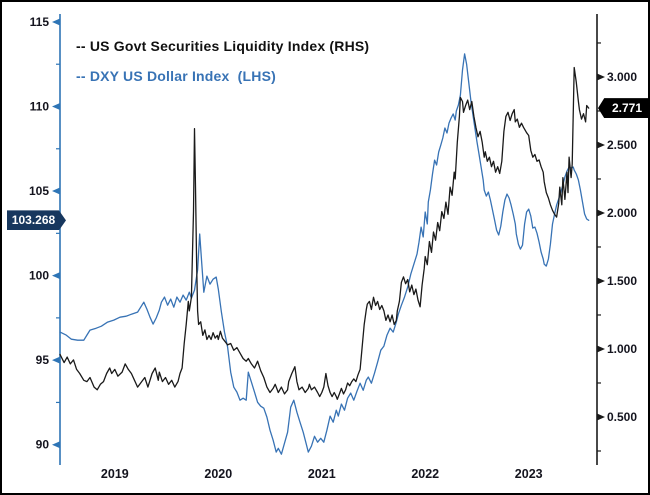 This screenshot has width=650, height=495. I want to click on x-axis-year-label: 2022, so click(425, 474).